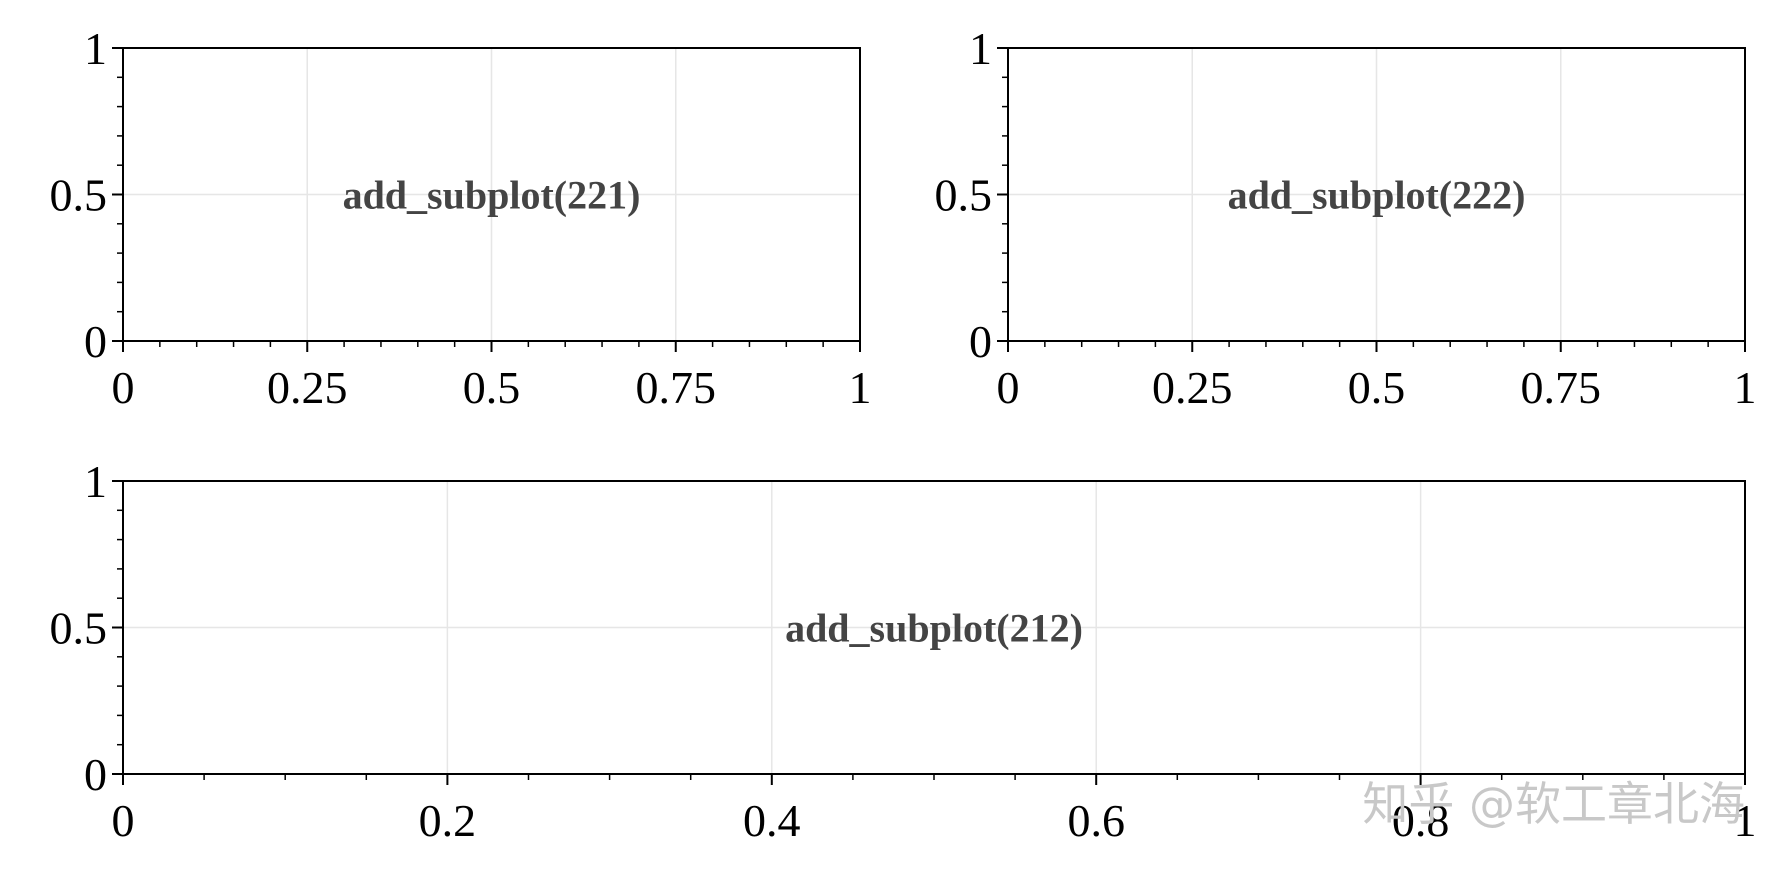  Describe the element at coordinates (1421, 820) in the screenshot. I see `x-tick-label: 0.8` at that location.